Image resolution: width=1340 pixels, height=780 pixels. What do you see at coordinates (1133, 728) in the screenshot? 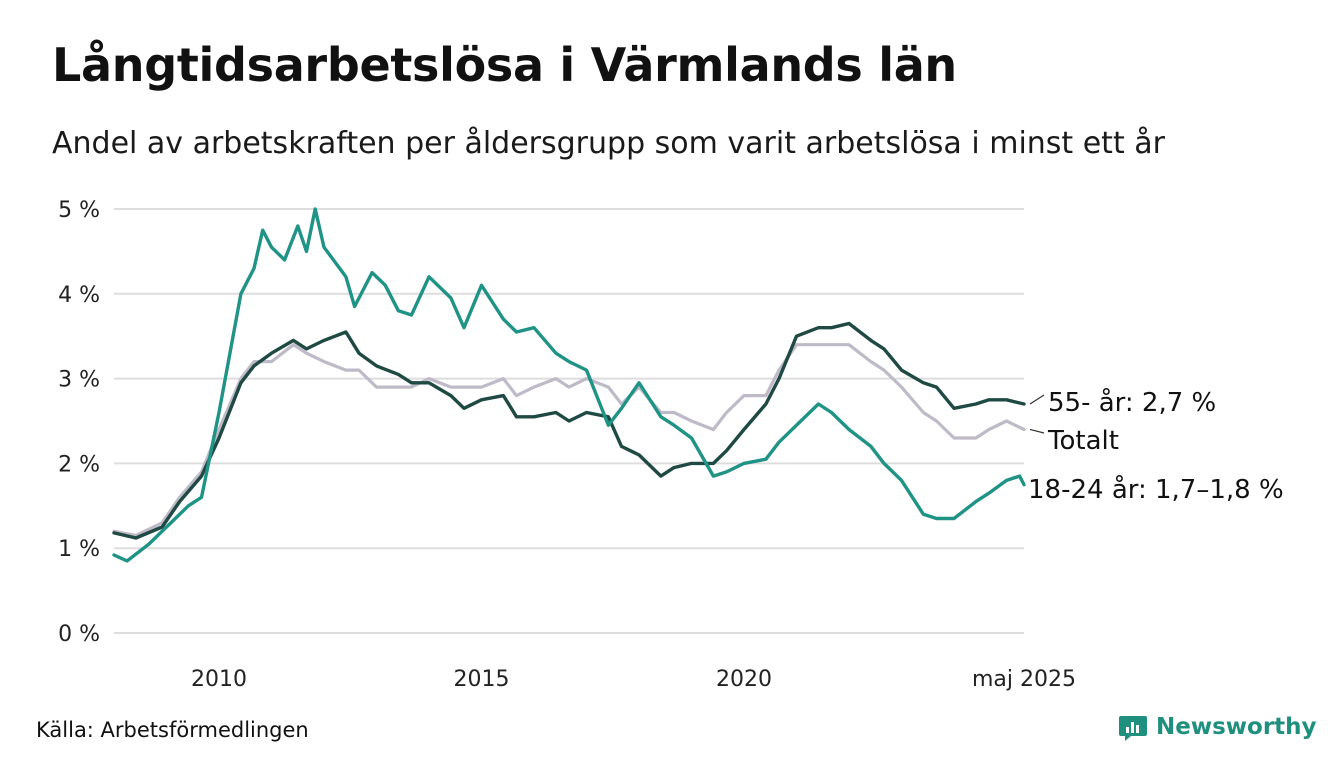
I see `newsworthy-logo-icon` at bounding box center [1133, 728].